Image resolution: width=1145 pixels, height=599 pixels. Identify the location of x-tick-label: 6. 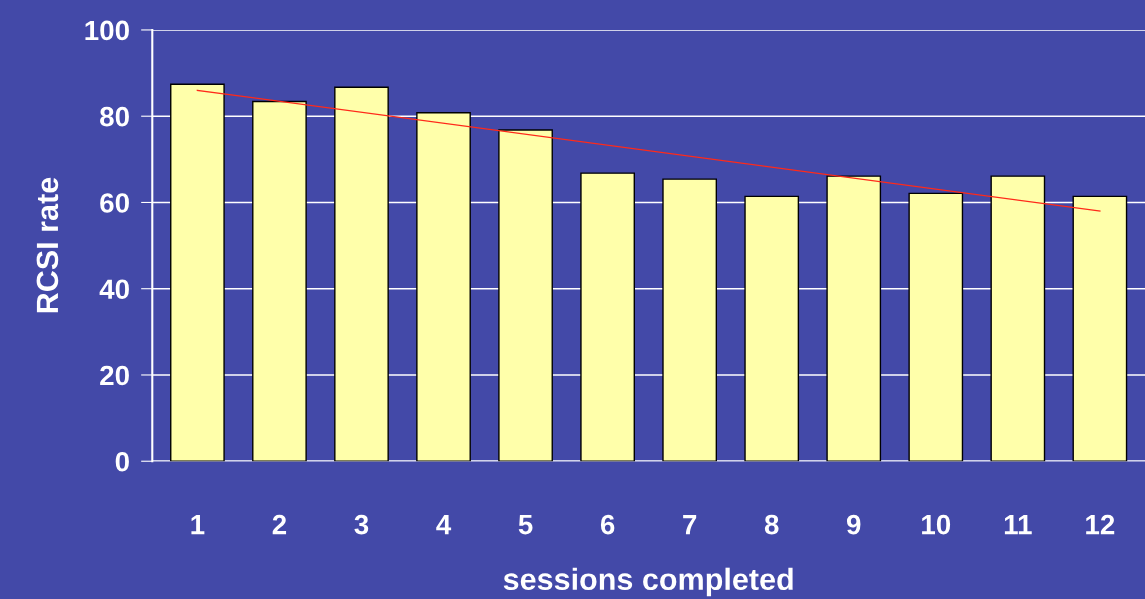
(607, 524).